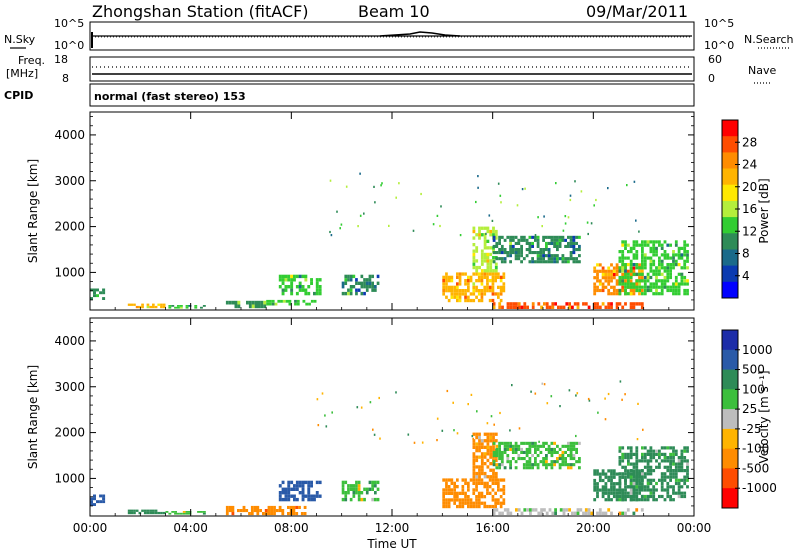 The image size is (800, 554). I want to click on data-region, so click(474, 493).